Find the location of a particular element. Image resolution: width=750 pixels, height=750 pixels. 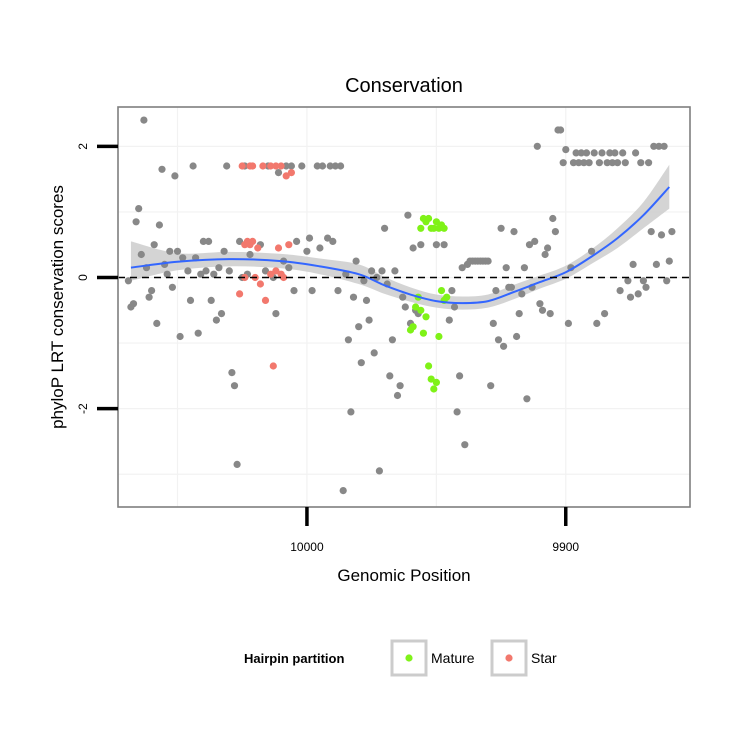

y-axis-title: phyloP LRT conservation scores is located at coordinates (57, 307).